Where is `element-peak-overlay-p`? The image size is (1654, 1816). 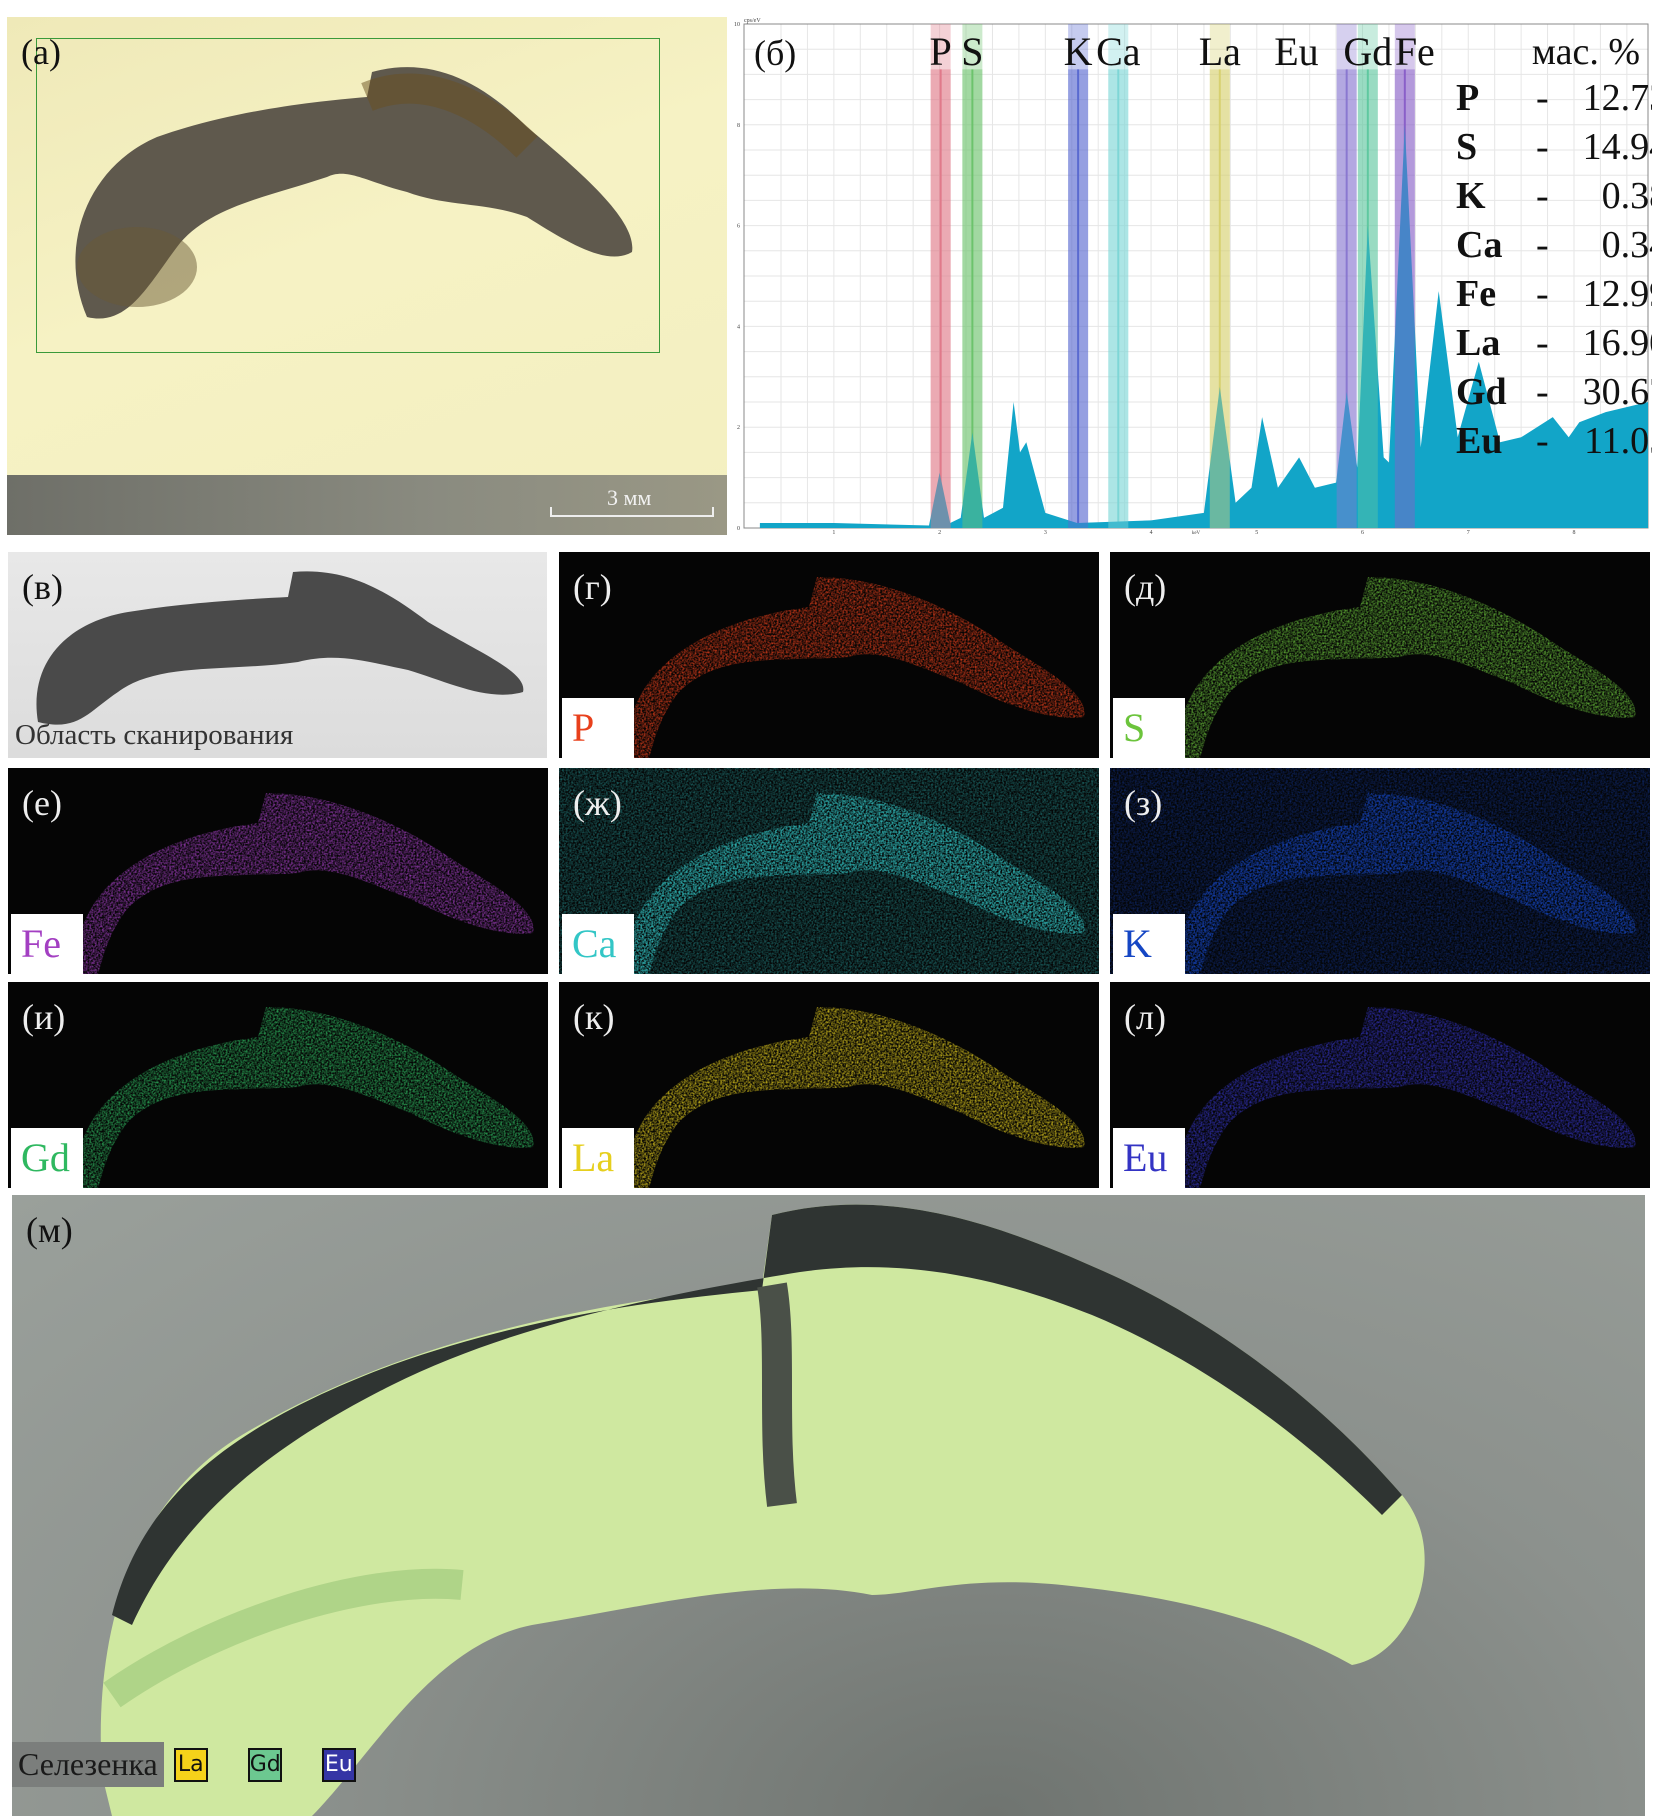
element-peak-overlay-p is located at coordinates (940, 299).